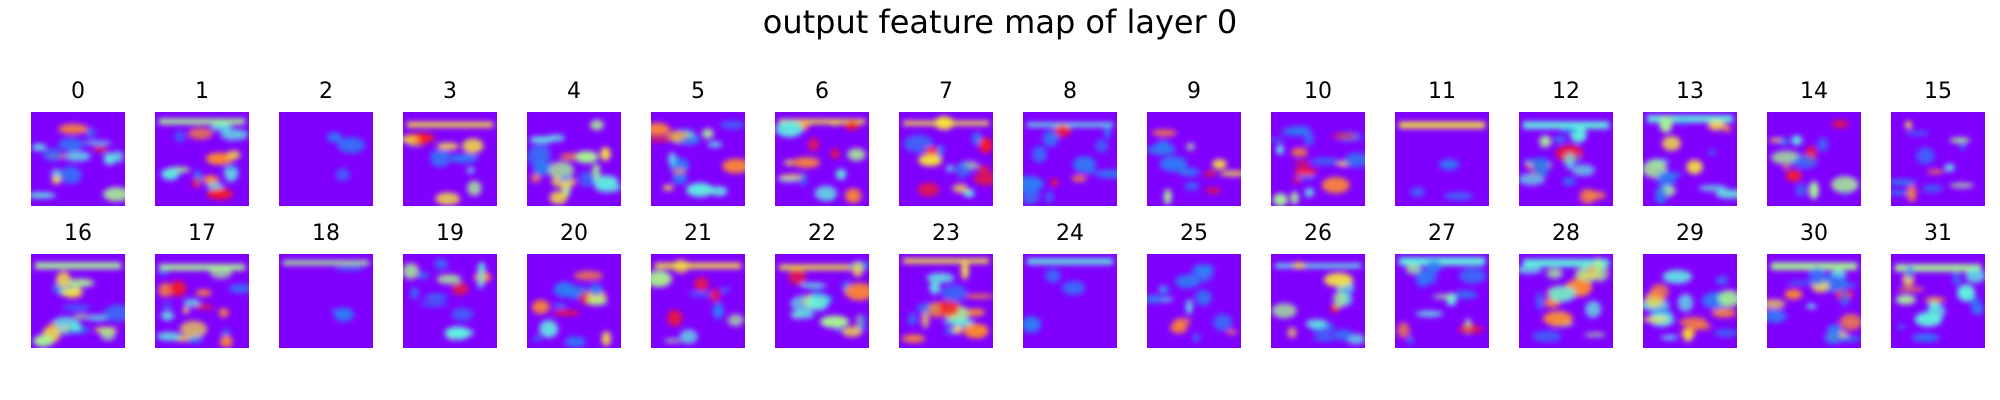 The height and width of the screenshot is (400, 2000). I want to click on feature-map-label: 22, so click(822, 233).